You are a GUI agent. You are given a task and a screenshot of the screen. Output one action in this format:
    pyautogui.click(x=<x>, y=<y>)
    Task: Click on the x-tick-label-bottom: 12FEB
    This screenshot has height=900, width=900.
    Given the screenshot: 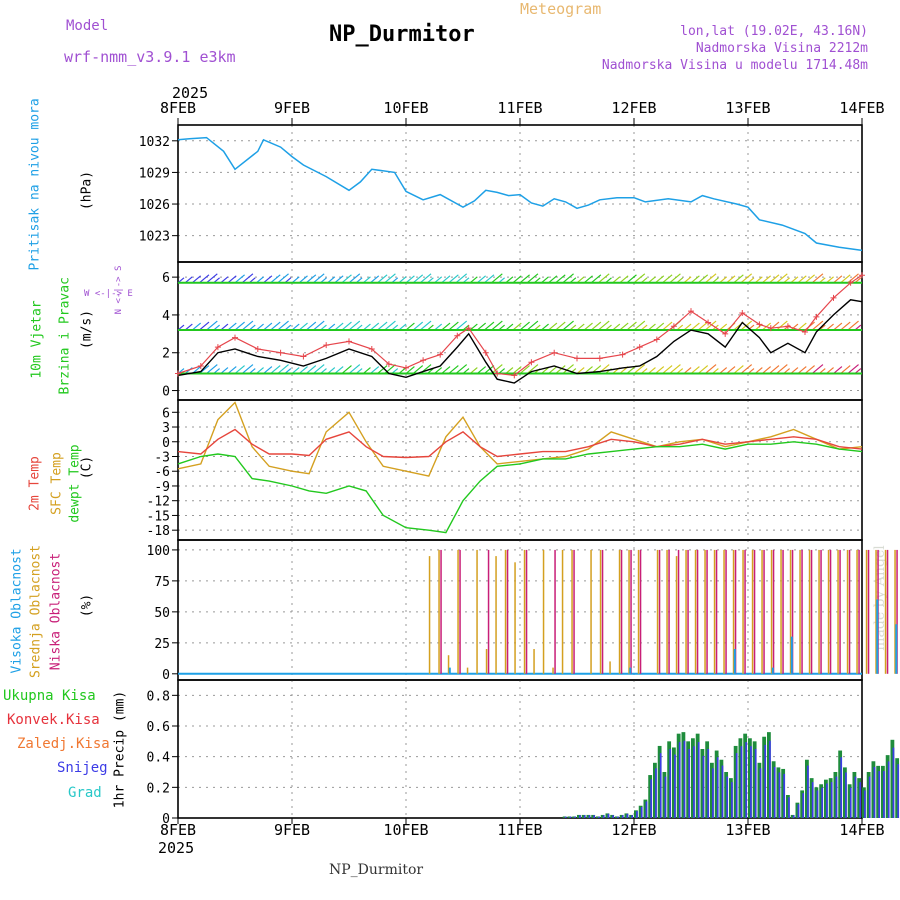 What is the action you would take?
    pyautogui.click(x=633, y=830)
    